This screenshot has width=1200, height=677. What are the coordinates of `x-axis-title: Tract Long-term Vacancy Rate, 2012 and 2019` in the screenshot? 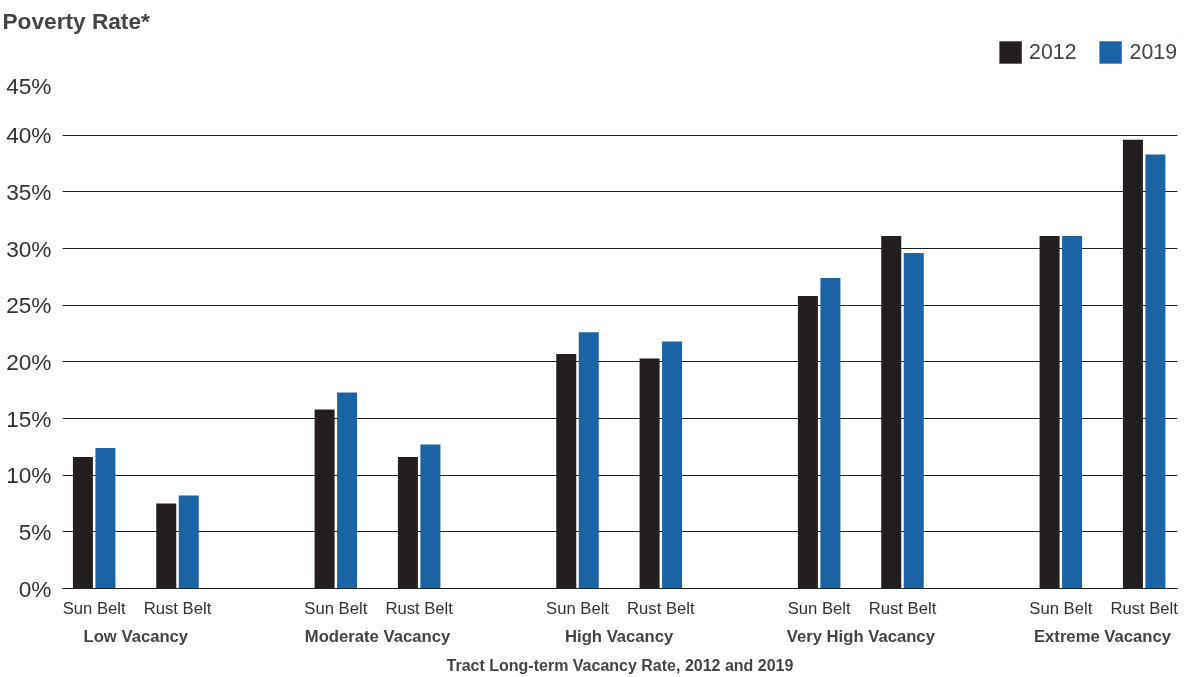 It's located at (620, 665).